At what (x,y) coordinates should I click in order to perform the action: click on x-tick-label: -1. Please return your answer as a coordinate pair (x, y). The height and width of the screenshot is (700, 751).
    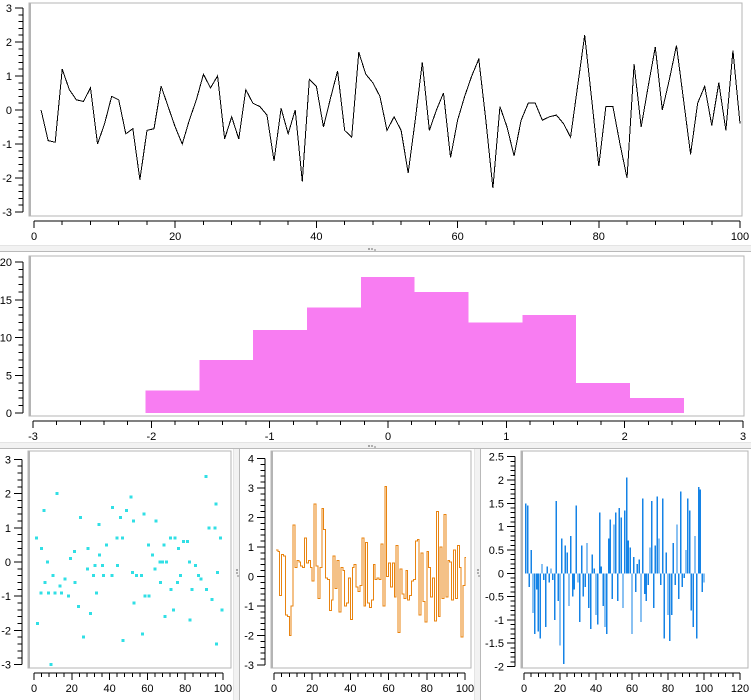
    Looking at the image, I should click on (270, 436).